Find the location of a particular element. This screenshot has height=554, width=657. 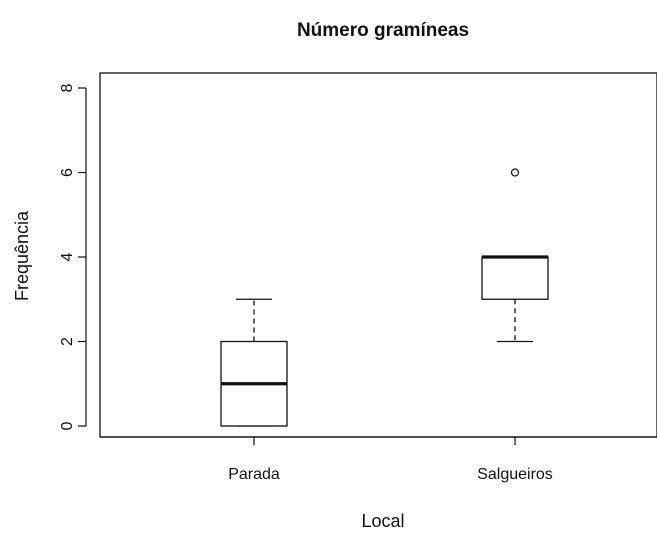

box-parada is located at coordinates (254, 362).